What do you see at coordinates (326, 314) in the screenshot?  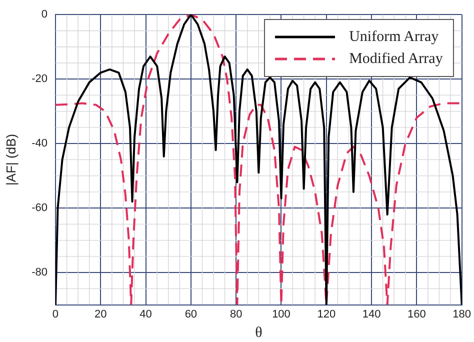 I see `x-tick-label: 120` at bounding box center [326, 314].